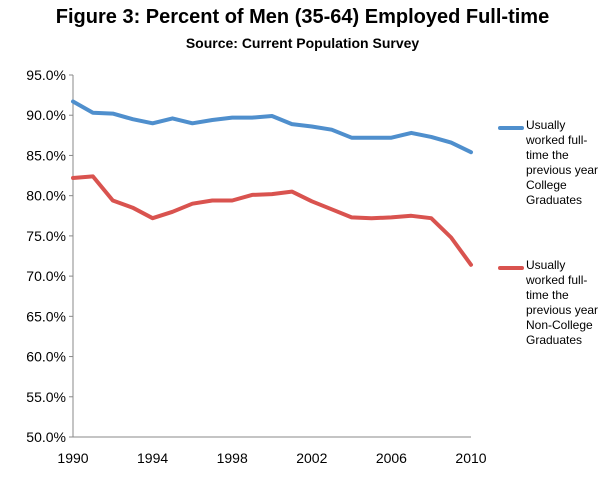  I want to click on x-tick-label: 2002, so click(311, 458).